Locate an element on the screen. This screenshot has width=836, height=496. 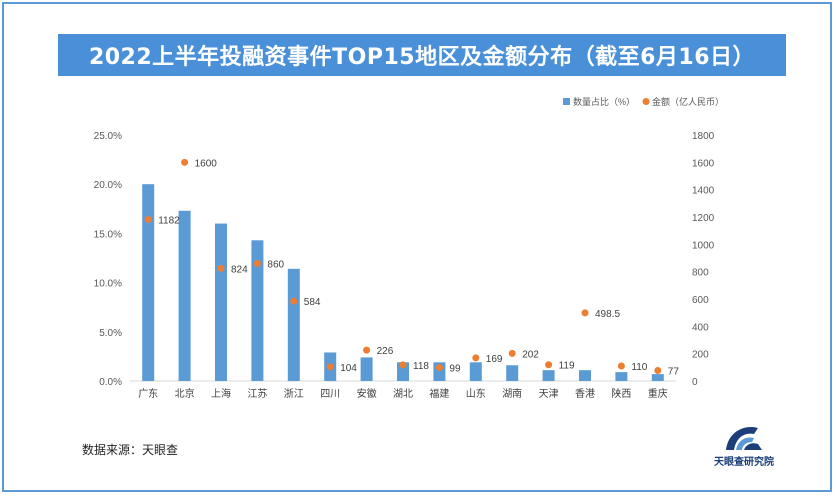
x-tick-label: 安徽 is located at coordinates (367, 393).